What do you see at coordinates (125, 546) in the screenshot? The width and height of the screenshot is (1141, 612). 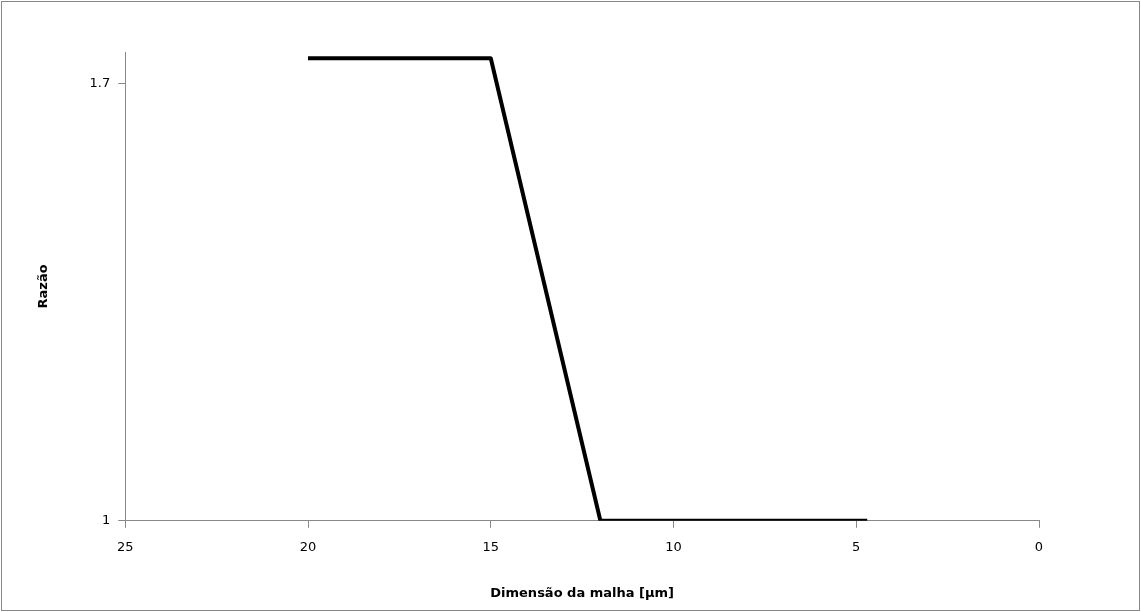 I see `x-tick-label: 25` at bounding box center [125, 546].